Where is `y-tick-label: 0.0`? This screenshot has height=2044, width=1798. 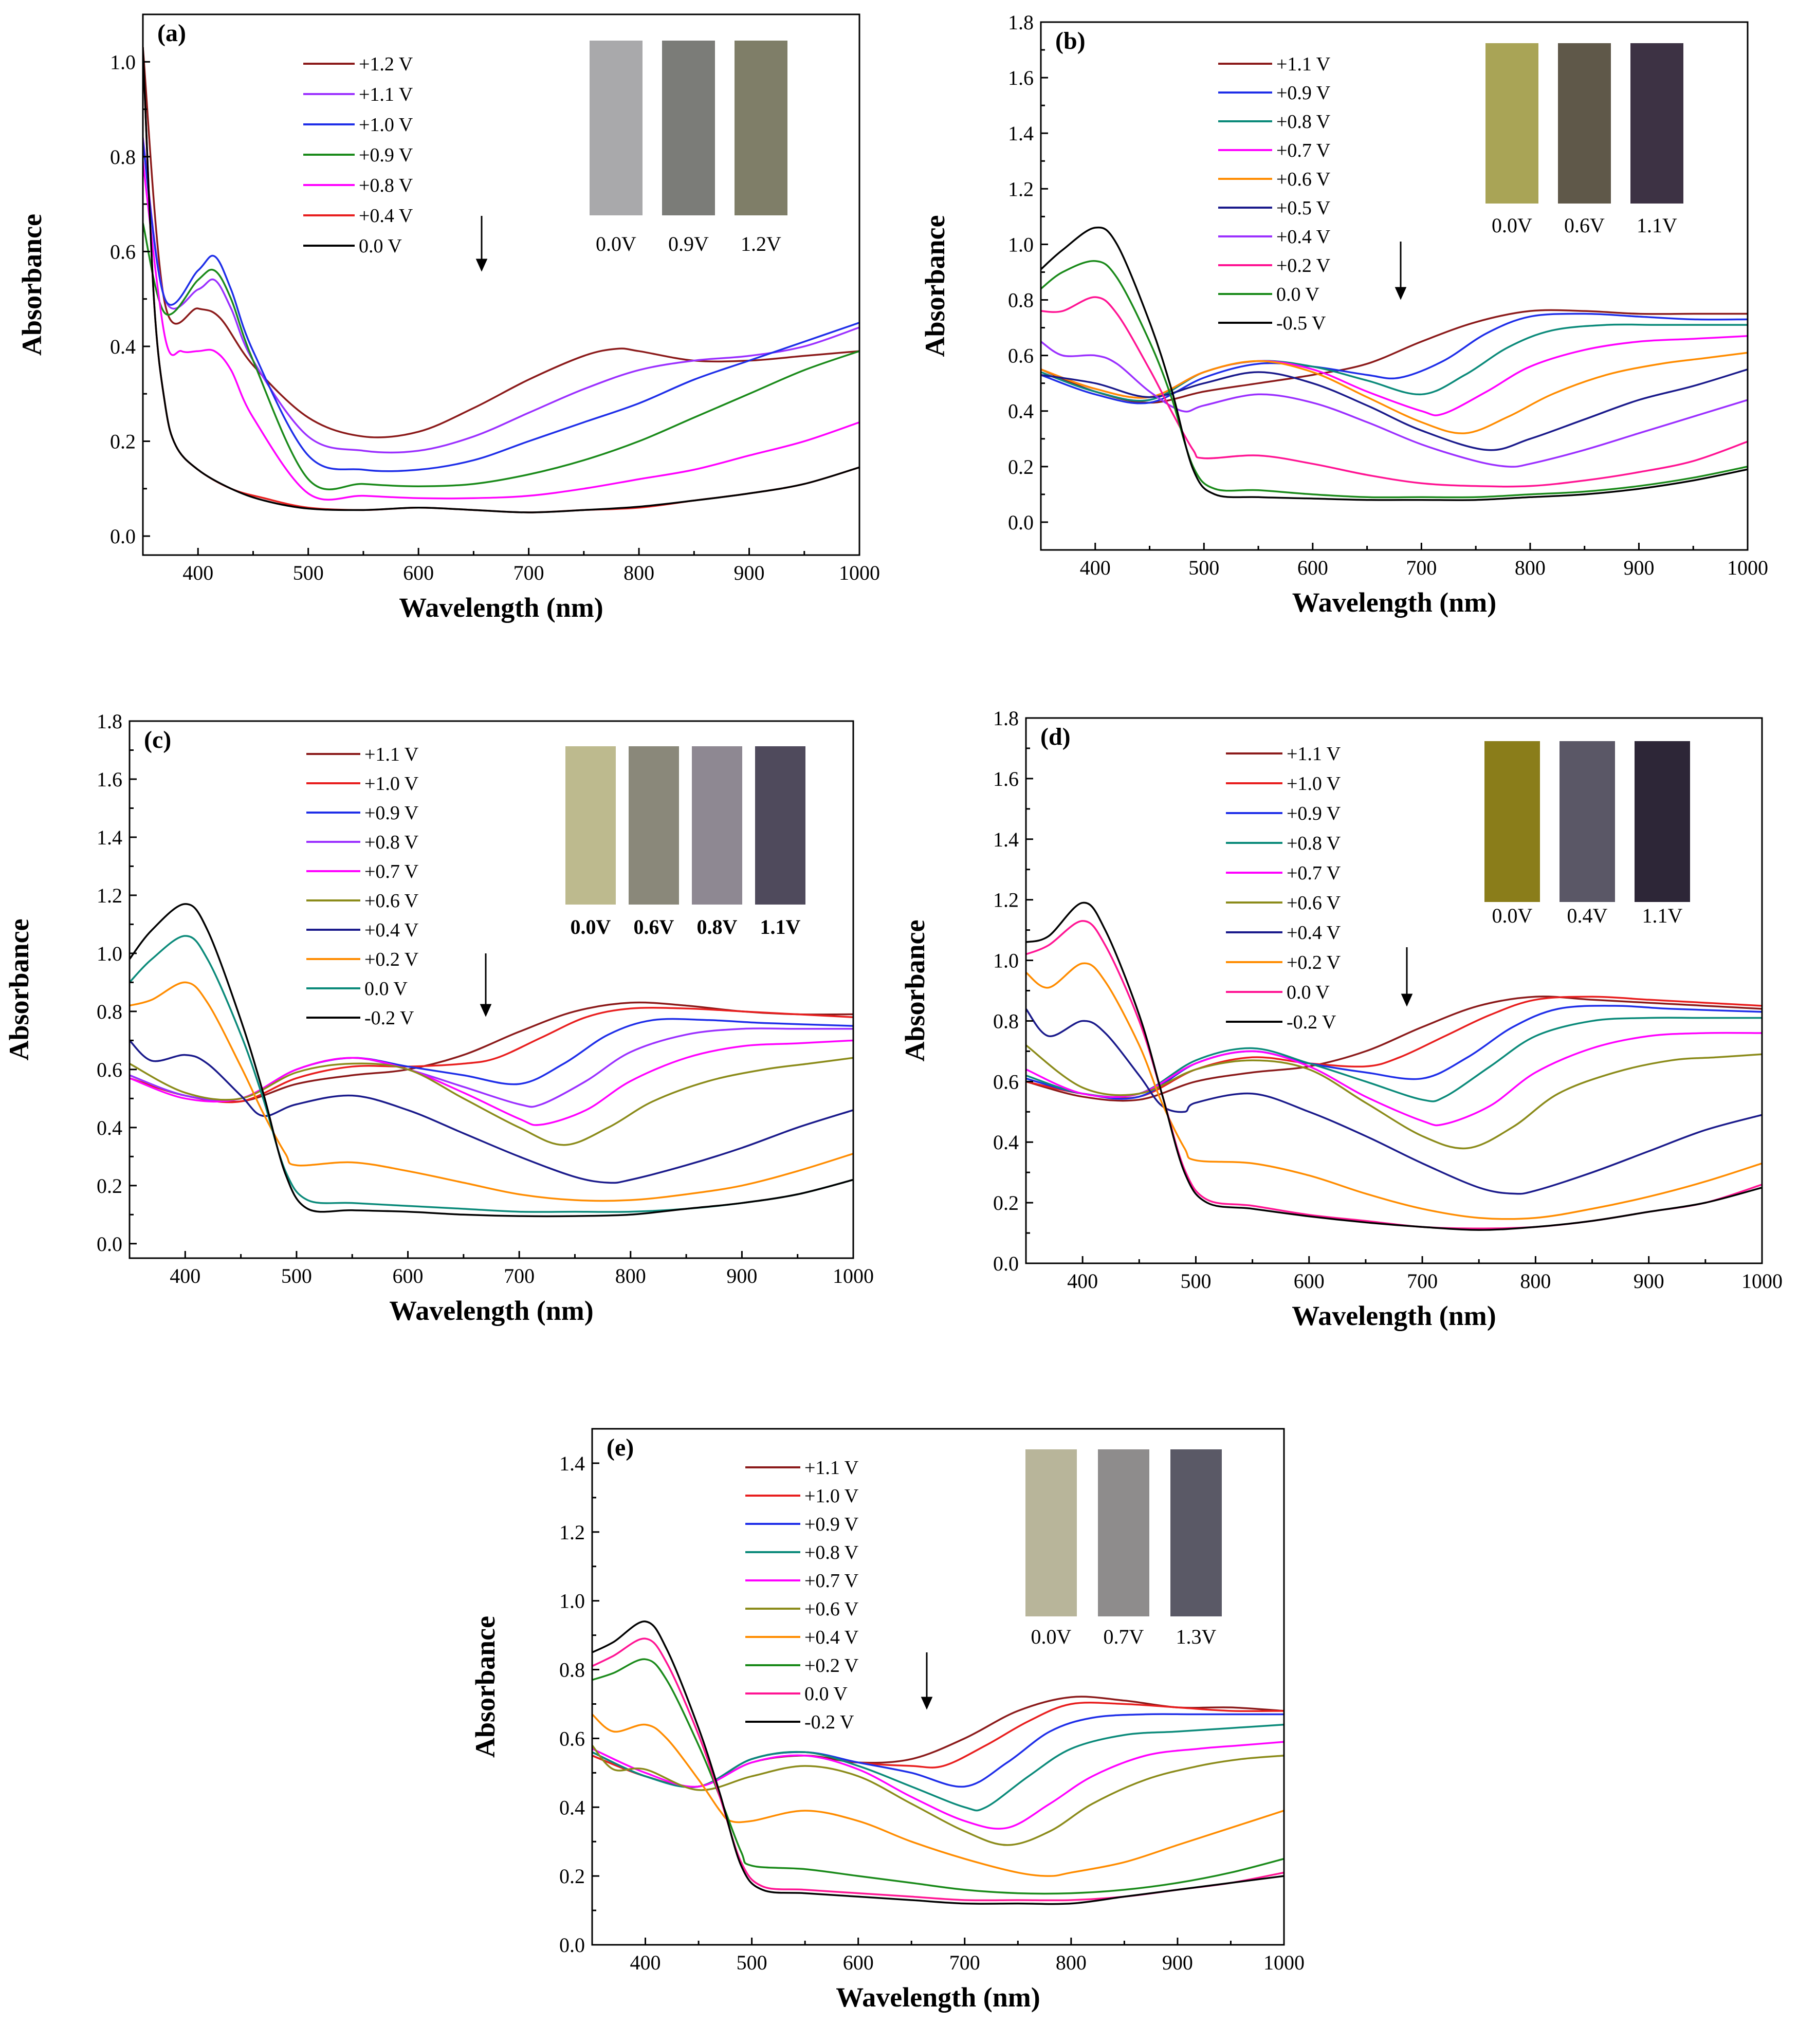
y-tick-label: 0.0 is located at coordinates (109, 1244).